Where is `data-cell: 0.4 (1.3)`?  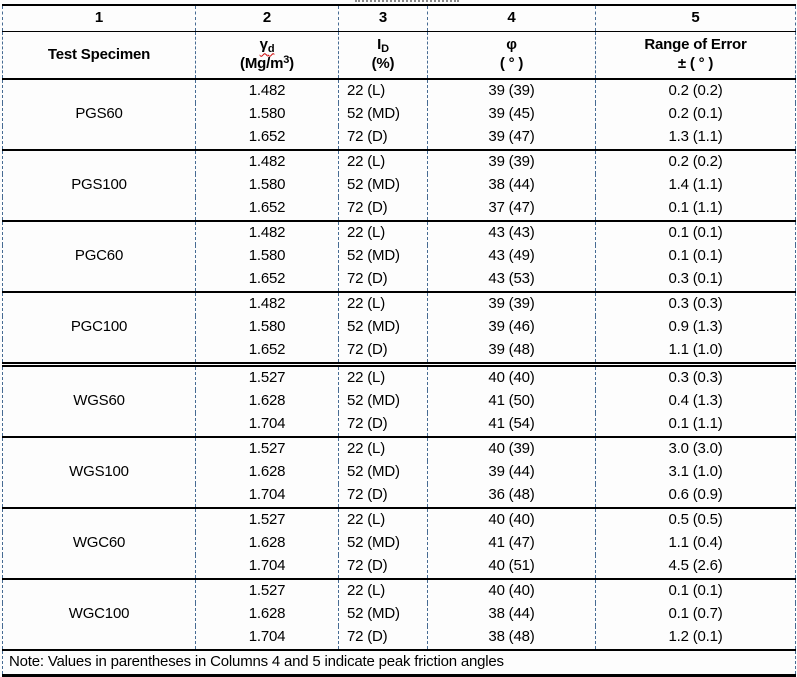
data-cell: 0.4 (1.3) is located at coordinates (695, 401).